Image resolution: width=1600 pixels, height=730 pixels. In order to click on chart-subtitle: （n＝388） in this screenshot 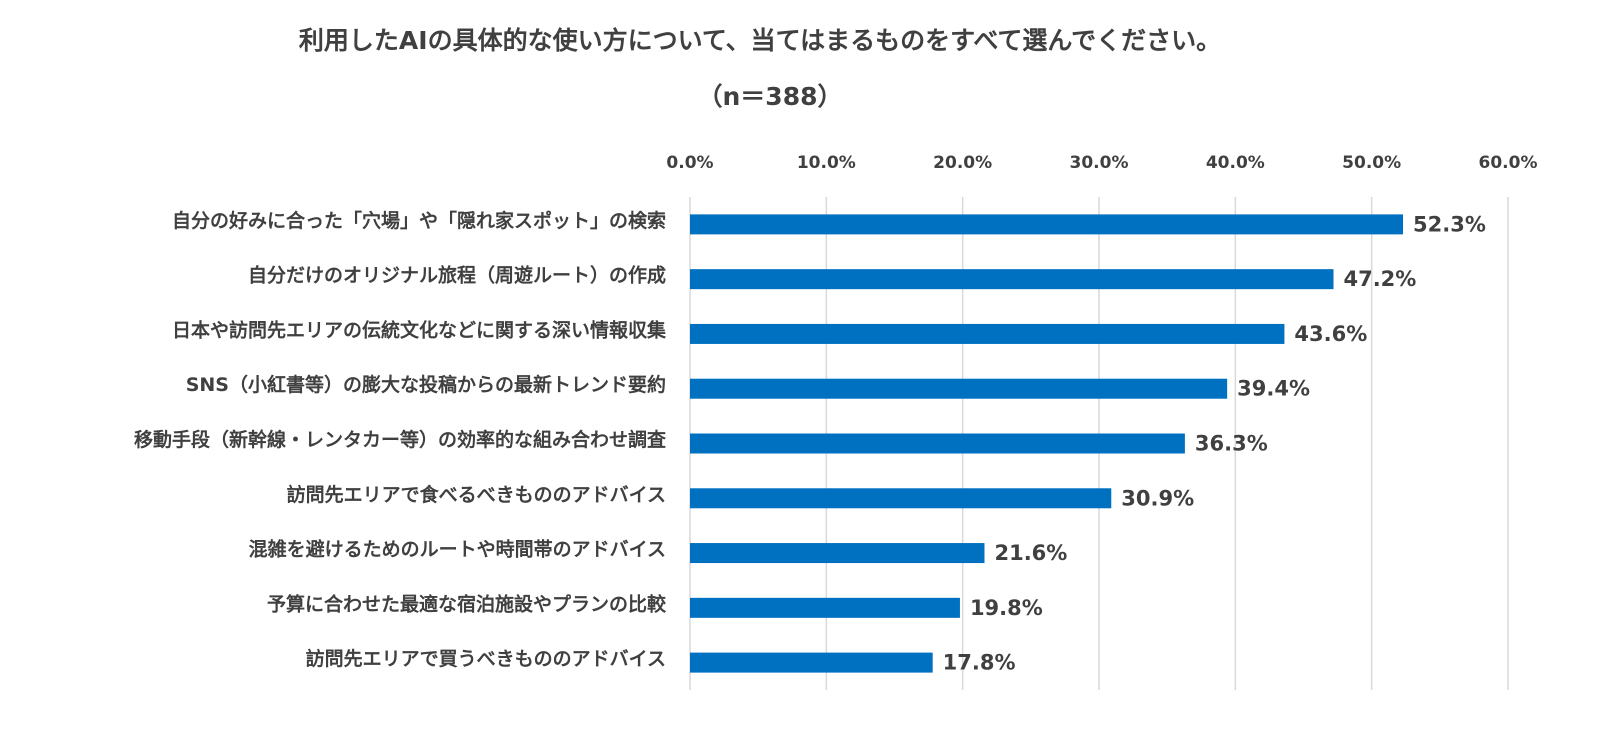, I will do `click(770, 96)`.